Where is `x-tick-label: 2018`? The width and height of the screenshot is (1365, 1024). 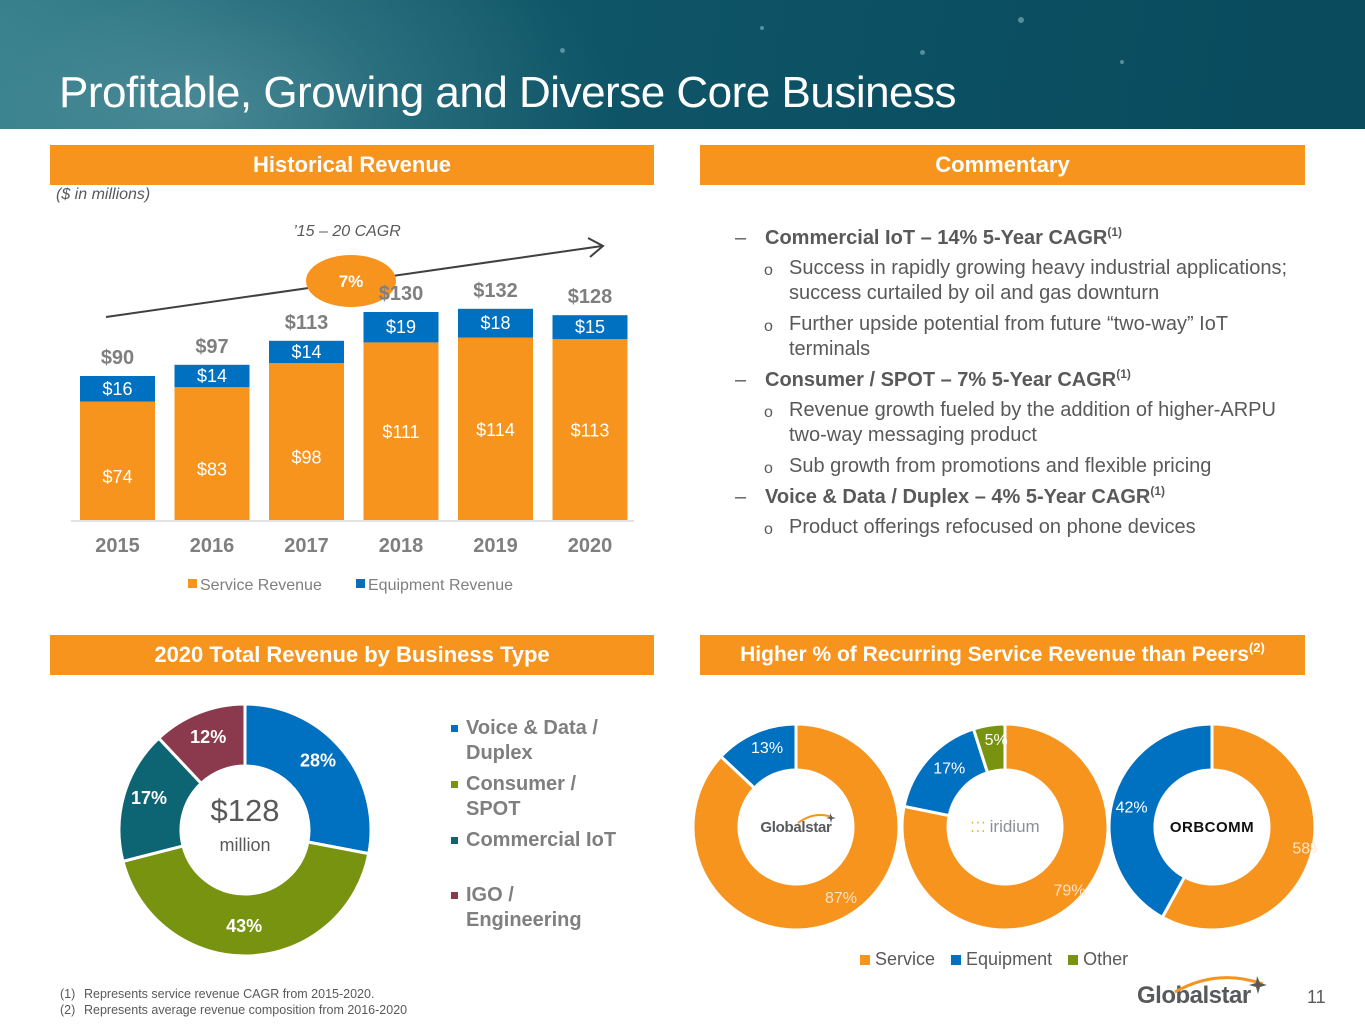 x-tick-label: 2018 is located at coordinates (401, 546).